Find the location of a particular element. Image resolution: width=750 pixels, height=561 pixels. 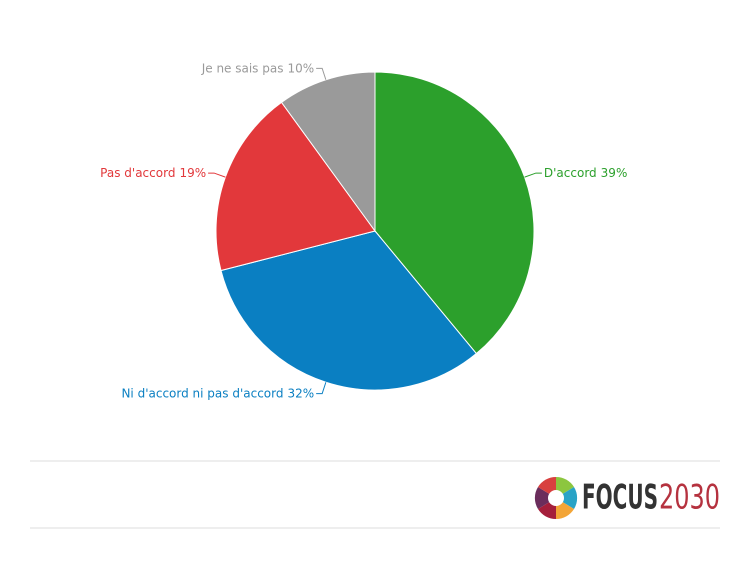

slice-label: D'accord 39% is located at coordinates (585, 173).